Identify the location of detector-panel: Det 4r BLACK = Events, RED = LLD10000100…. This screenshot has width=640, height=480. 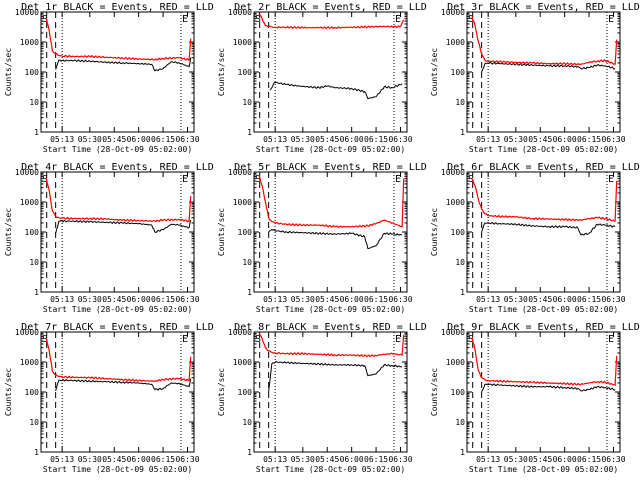
(109, 238).